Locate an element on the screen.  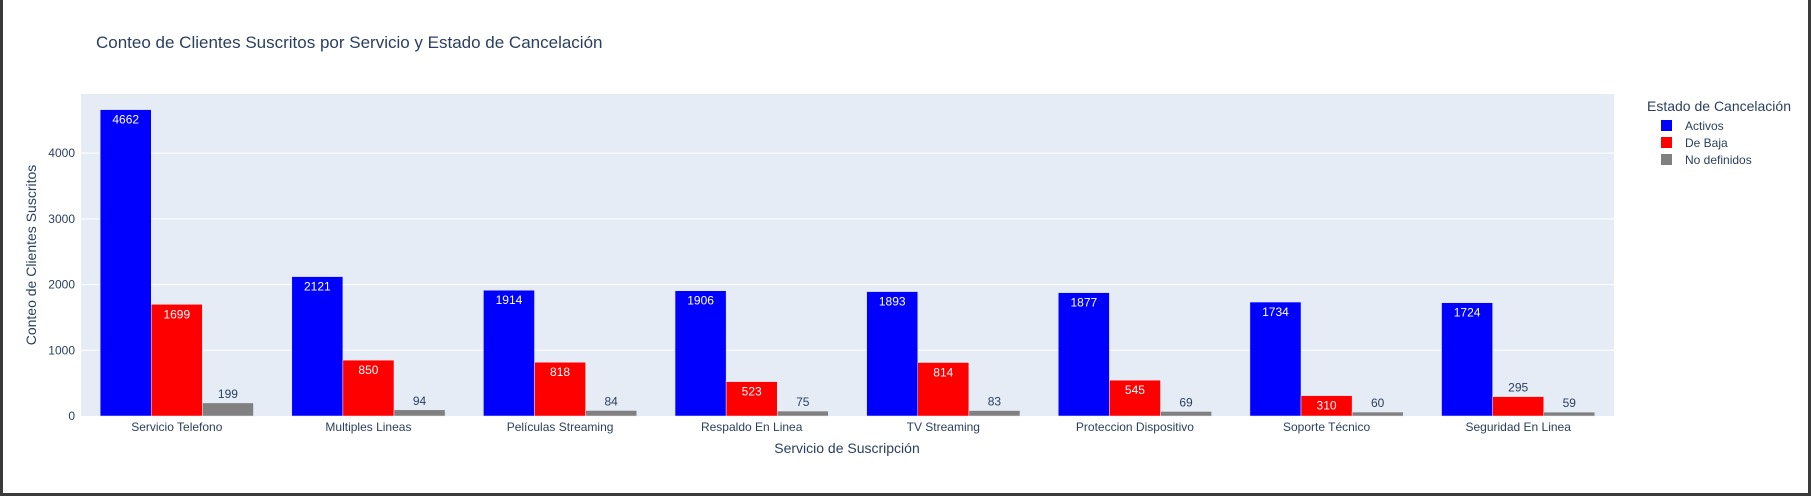
y-tick-label: 0 is located at coordinates (71, 416).